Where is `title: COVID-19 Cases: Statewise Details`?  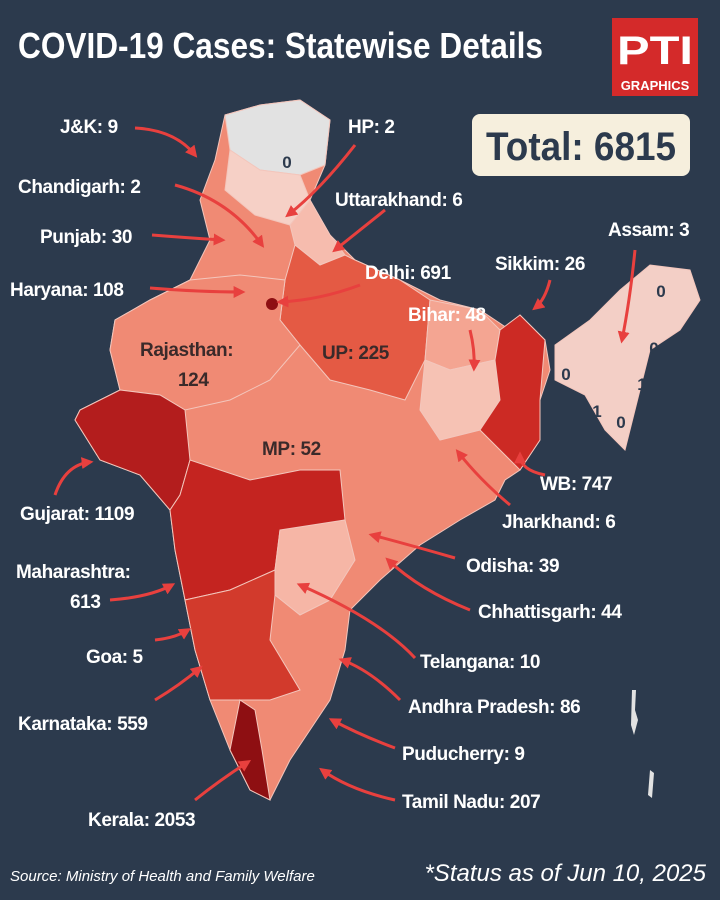 title: COVID-19 Cases: Statewise Details is located at coordinates (280, 45).